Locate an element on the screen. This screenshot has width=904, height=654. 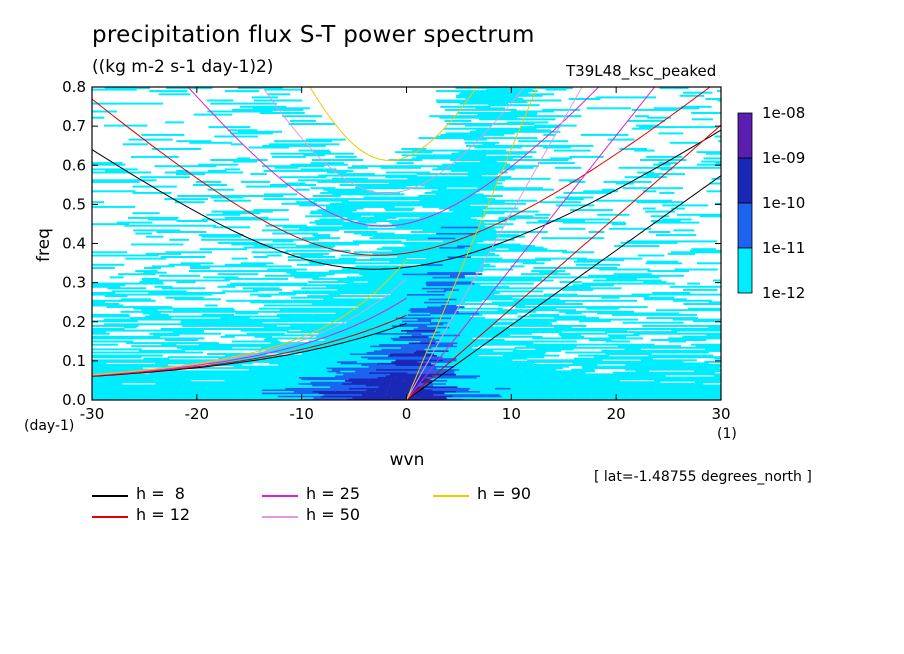
curve-h90-mrg is located at coordinates (249, 317).